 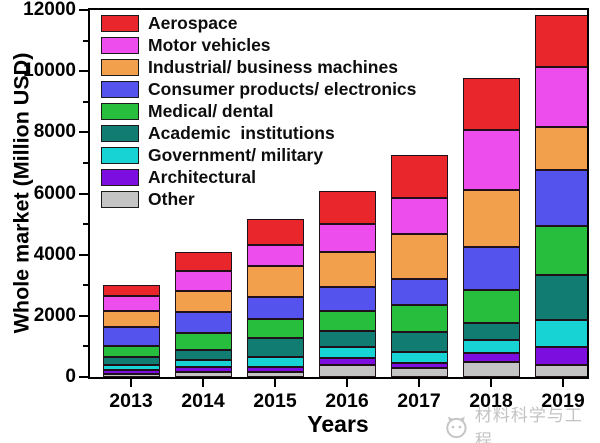 What do you see at coordinates (120, 67) in the screenshot?
I see `legend-swatch-industrial-business-machines` at bounding box center [120, 67].